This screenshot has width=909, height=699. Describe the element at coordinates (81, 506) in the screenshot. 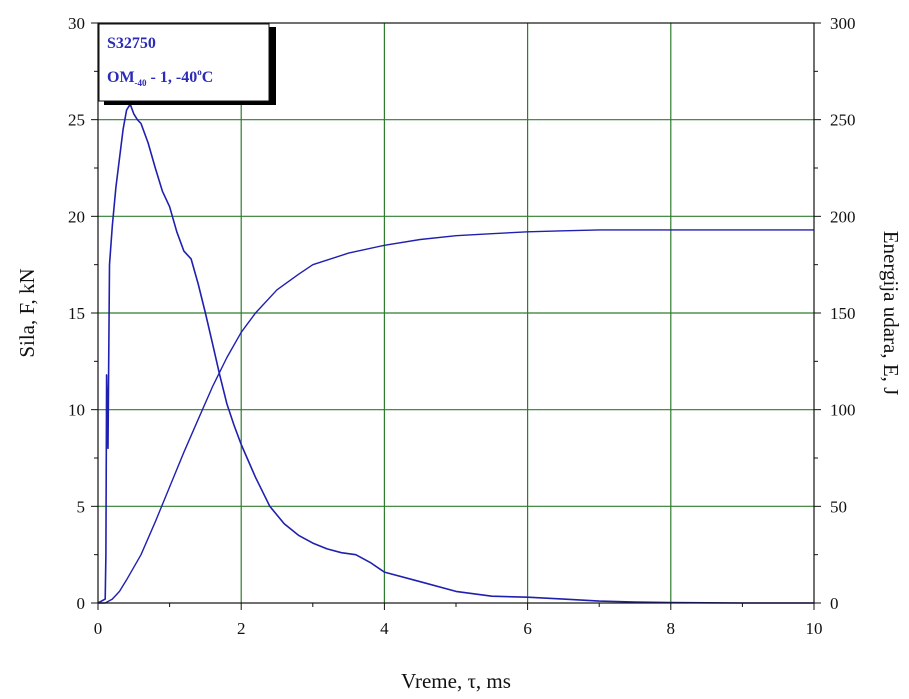

I see `y-left-tick-label: 5` at that location.